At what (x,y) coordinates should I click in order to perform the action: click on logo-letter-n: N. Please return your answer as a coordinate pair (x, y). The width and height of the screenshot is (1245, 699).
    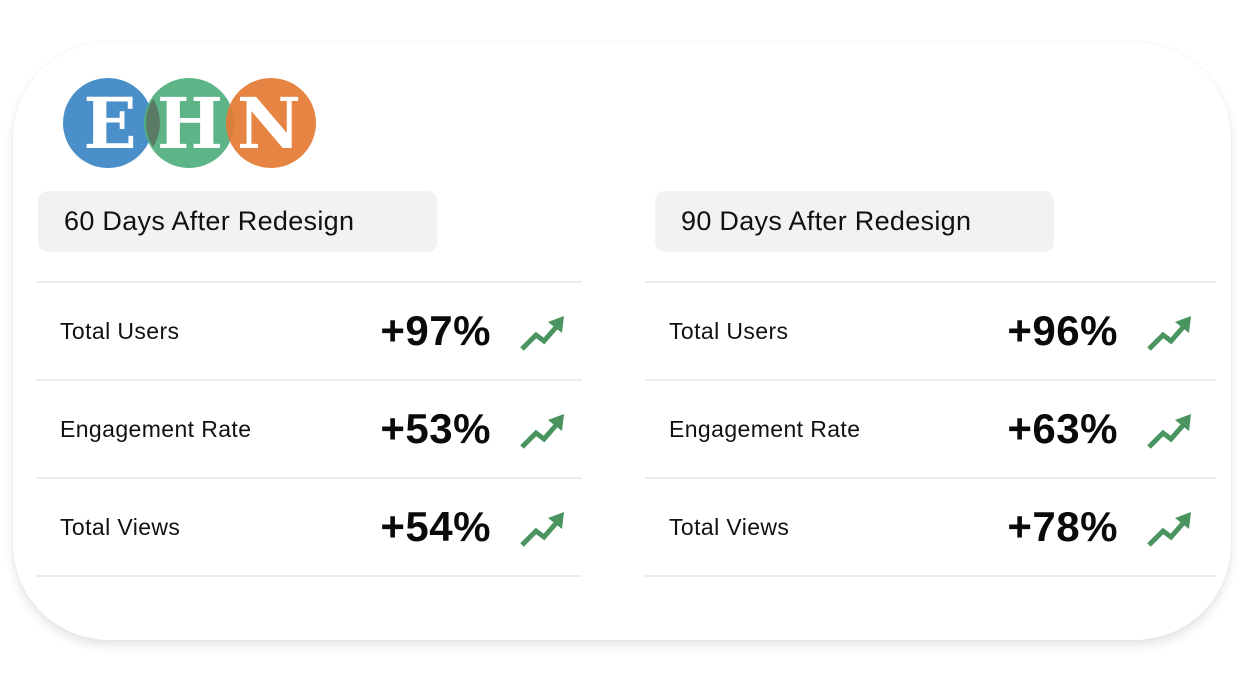
    Looking at the image, I should click on (269, 123).